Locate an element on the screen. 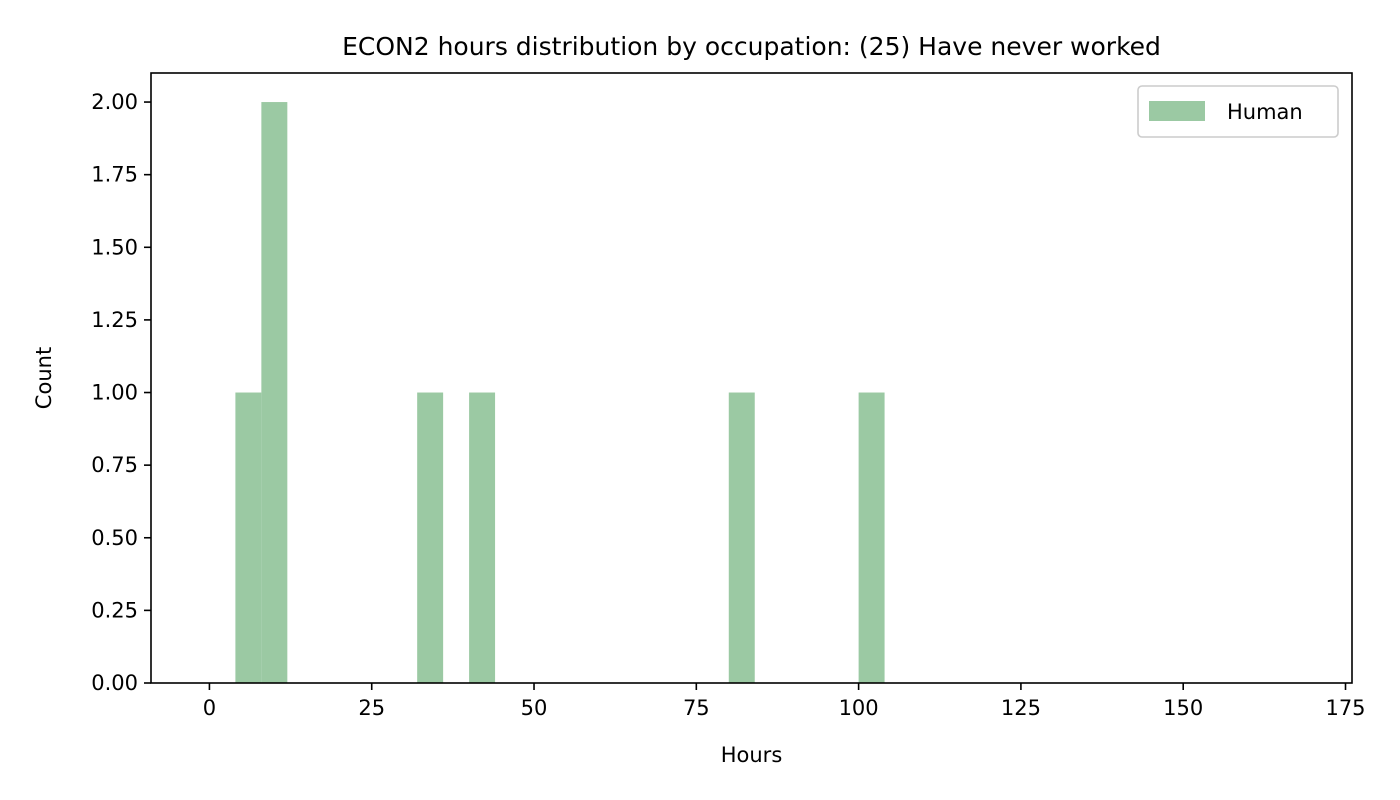 The width and height of the screenshot is (1400, 800). y-tick-label: 2.00 is located at coordinates (114, 102).